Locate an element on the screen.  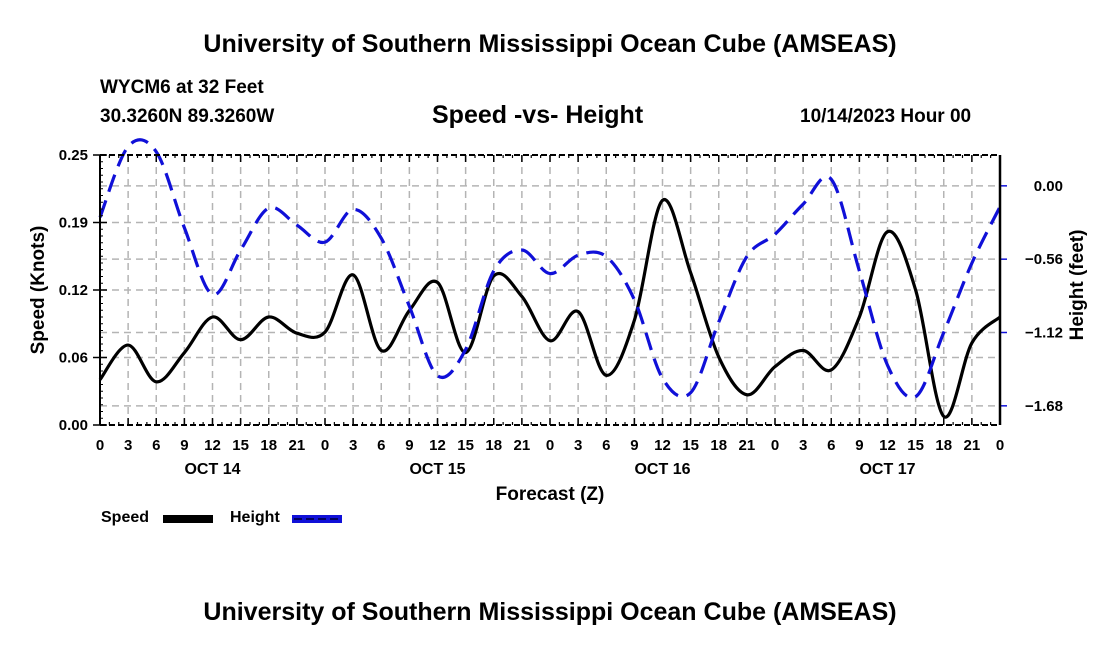
y2-tick-label: −1.68 is located at coordinates (1044, 406).